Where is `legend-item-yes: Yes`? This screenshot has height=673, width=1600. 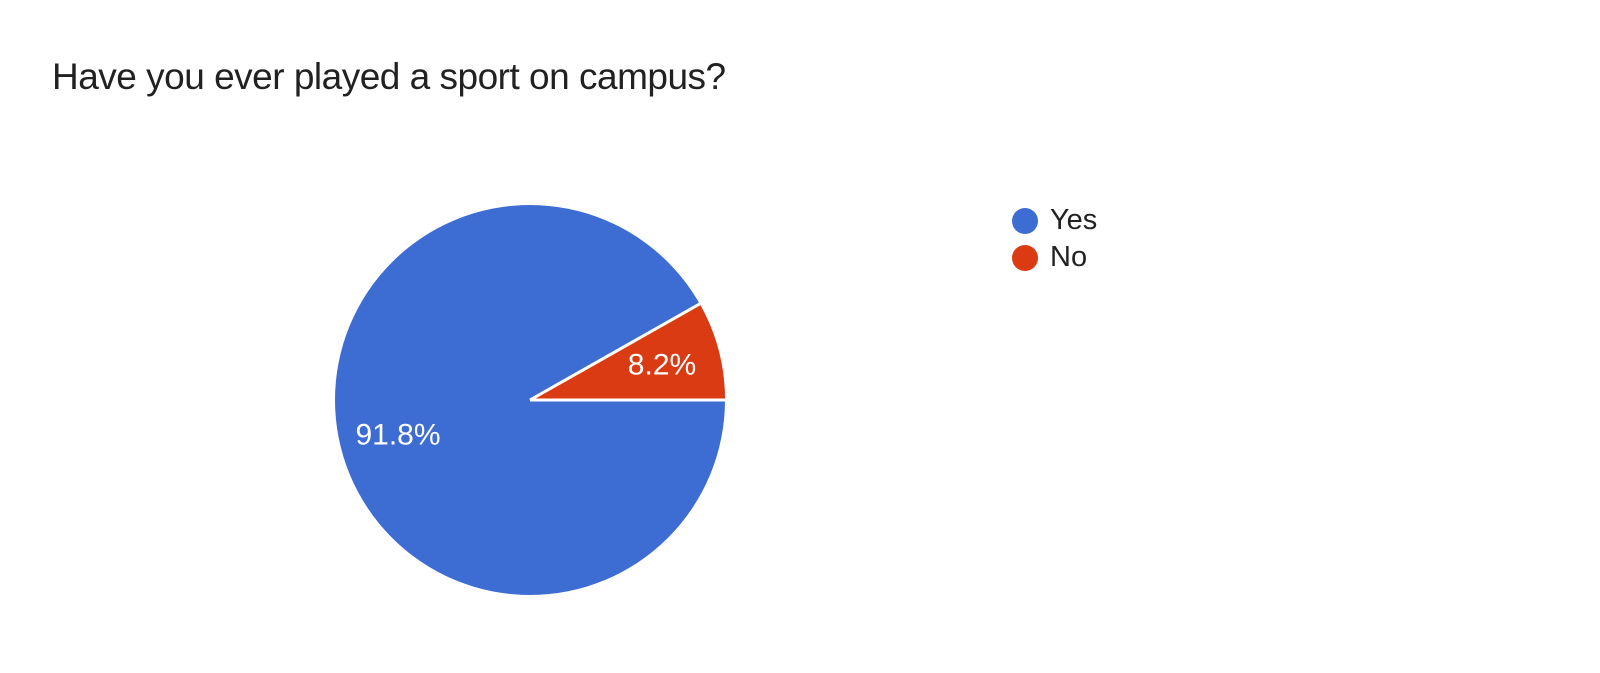
legend-item-yes: Yes is located at coordinates (1054, 220).